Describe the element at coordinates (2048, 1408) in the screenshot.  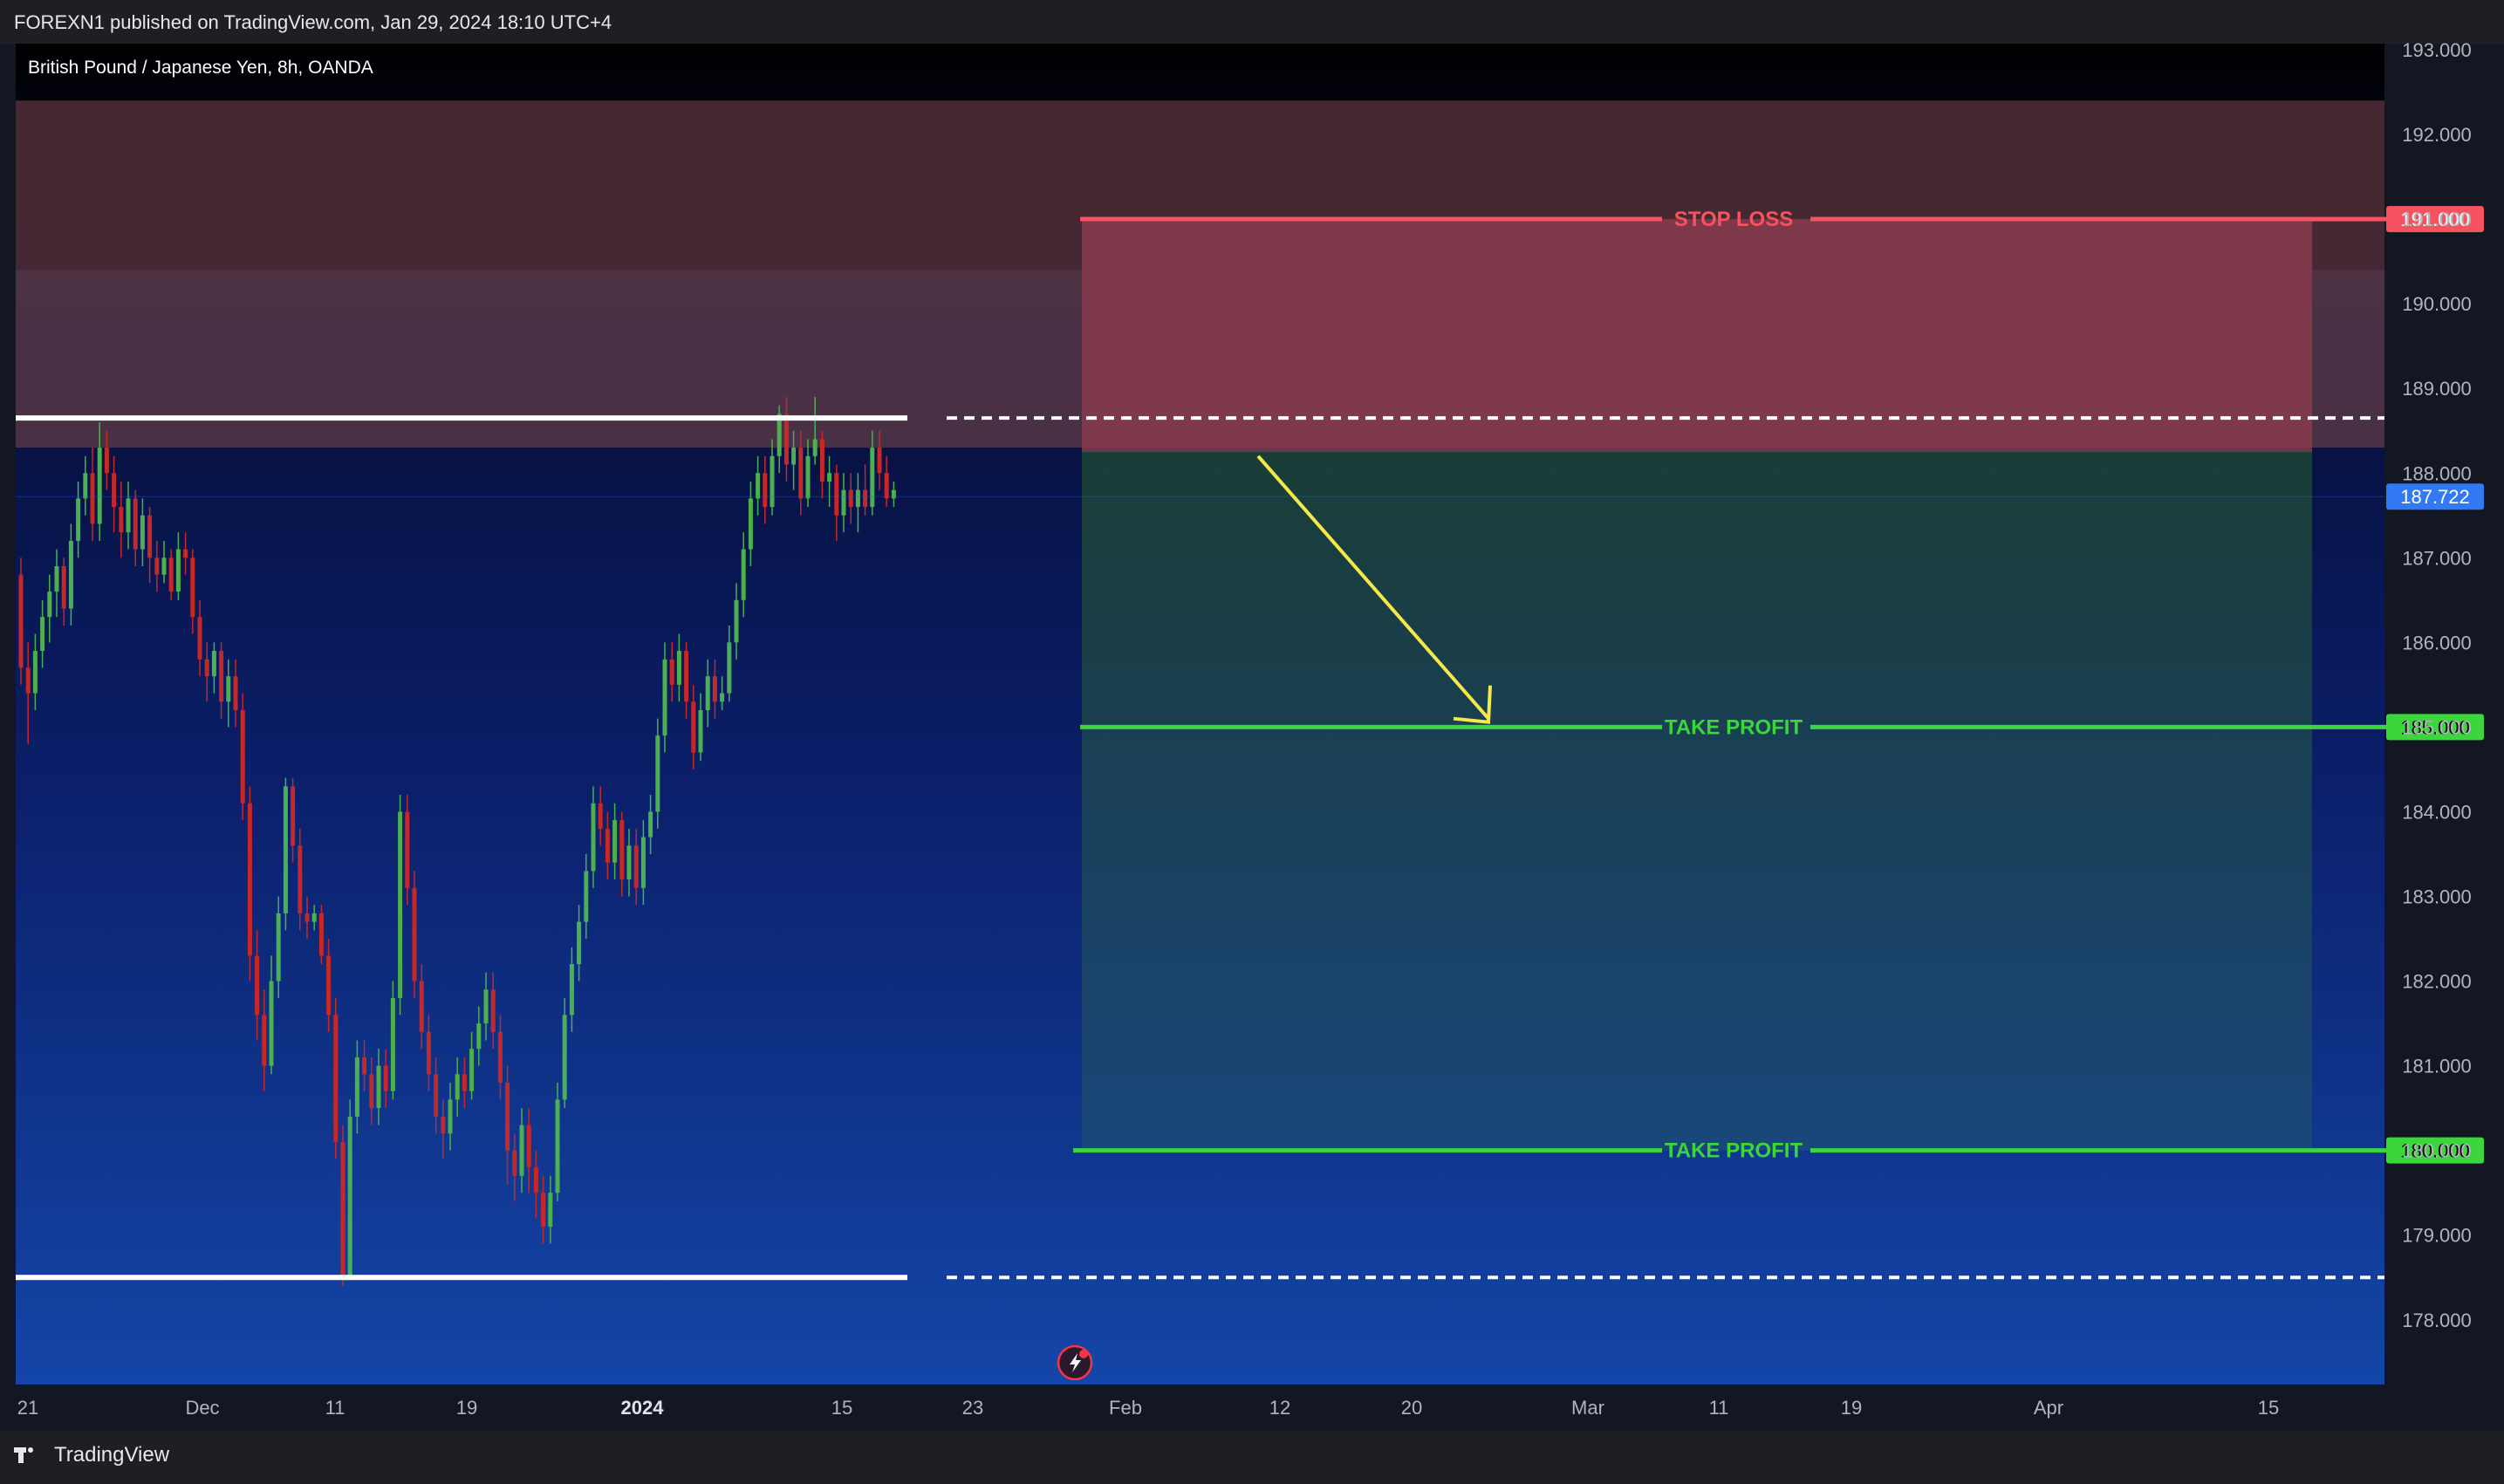
I see `time-tick-label: Apr` at that location.